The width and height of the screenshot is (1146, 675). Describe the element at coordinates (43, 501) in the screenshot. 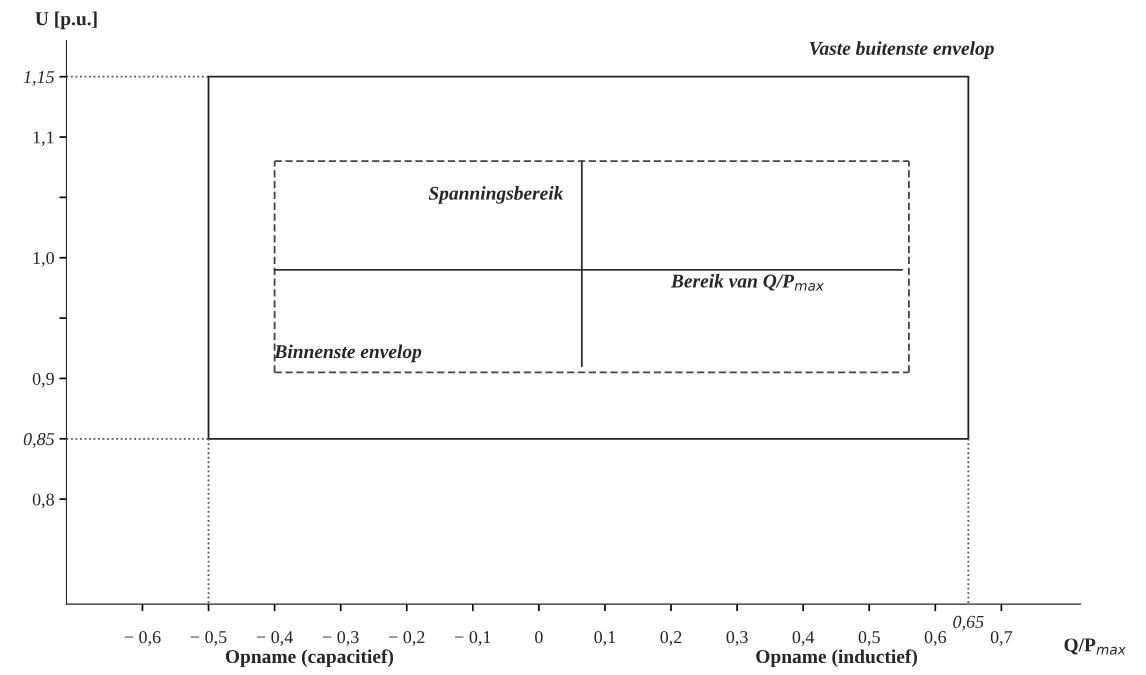

I see `y-tick-label: 0,8` at that location.